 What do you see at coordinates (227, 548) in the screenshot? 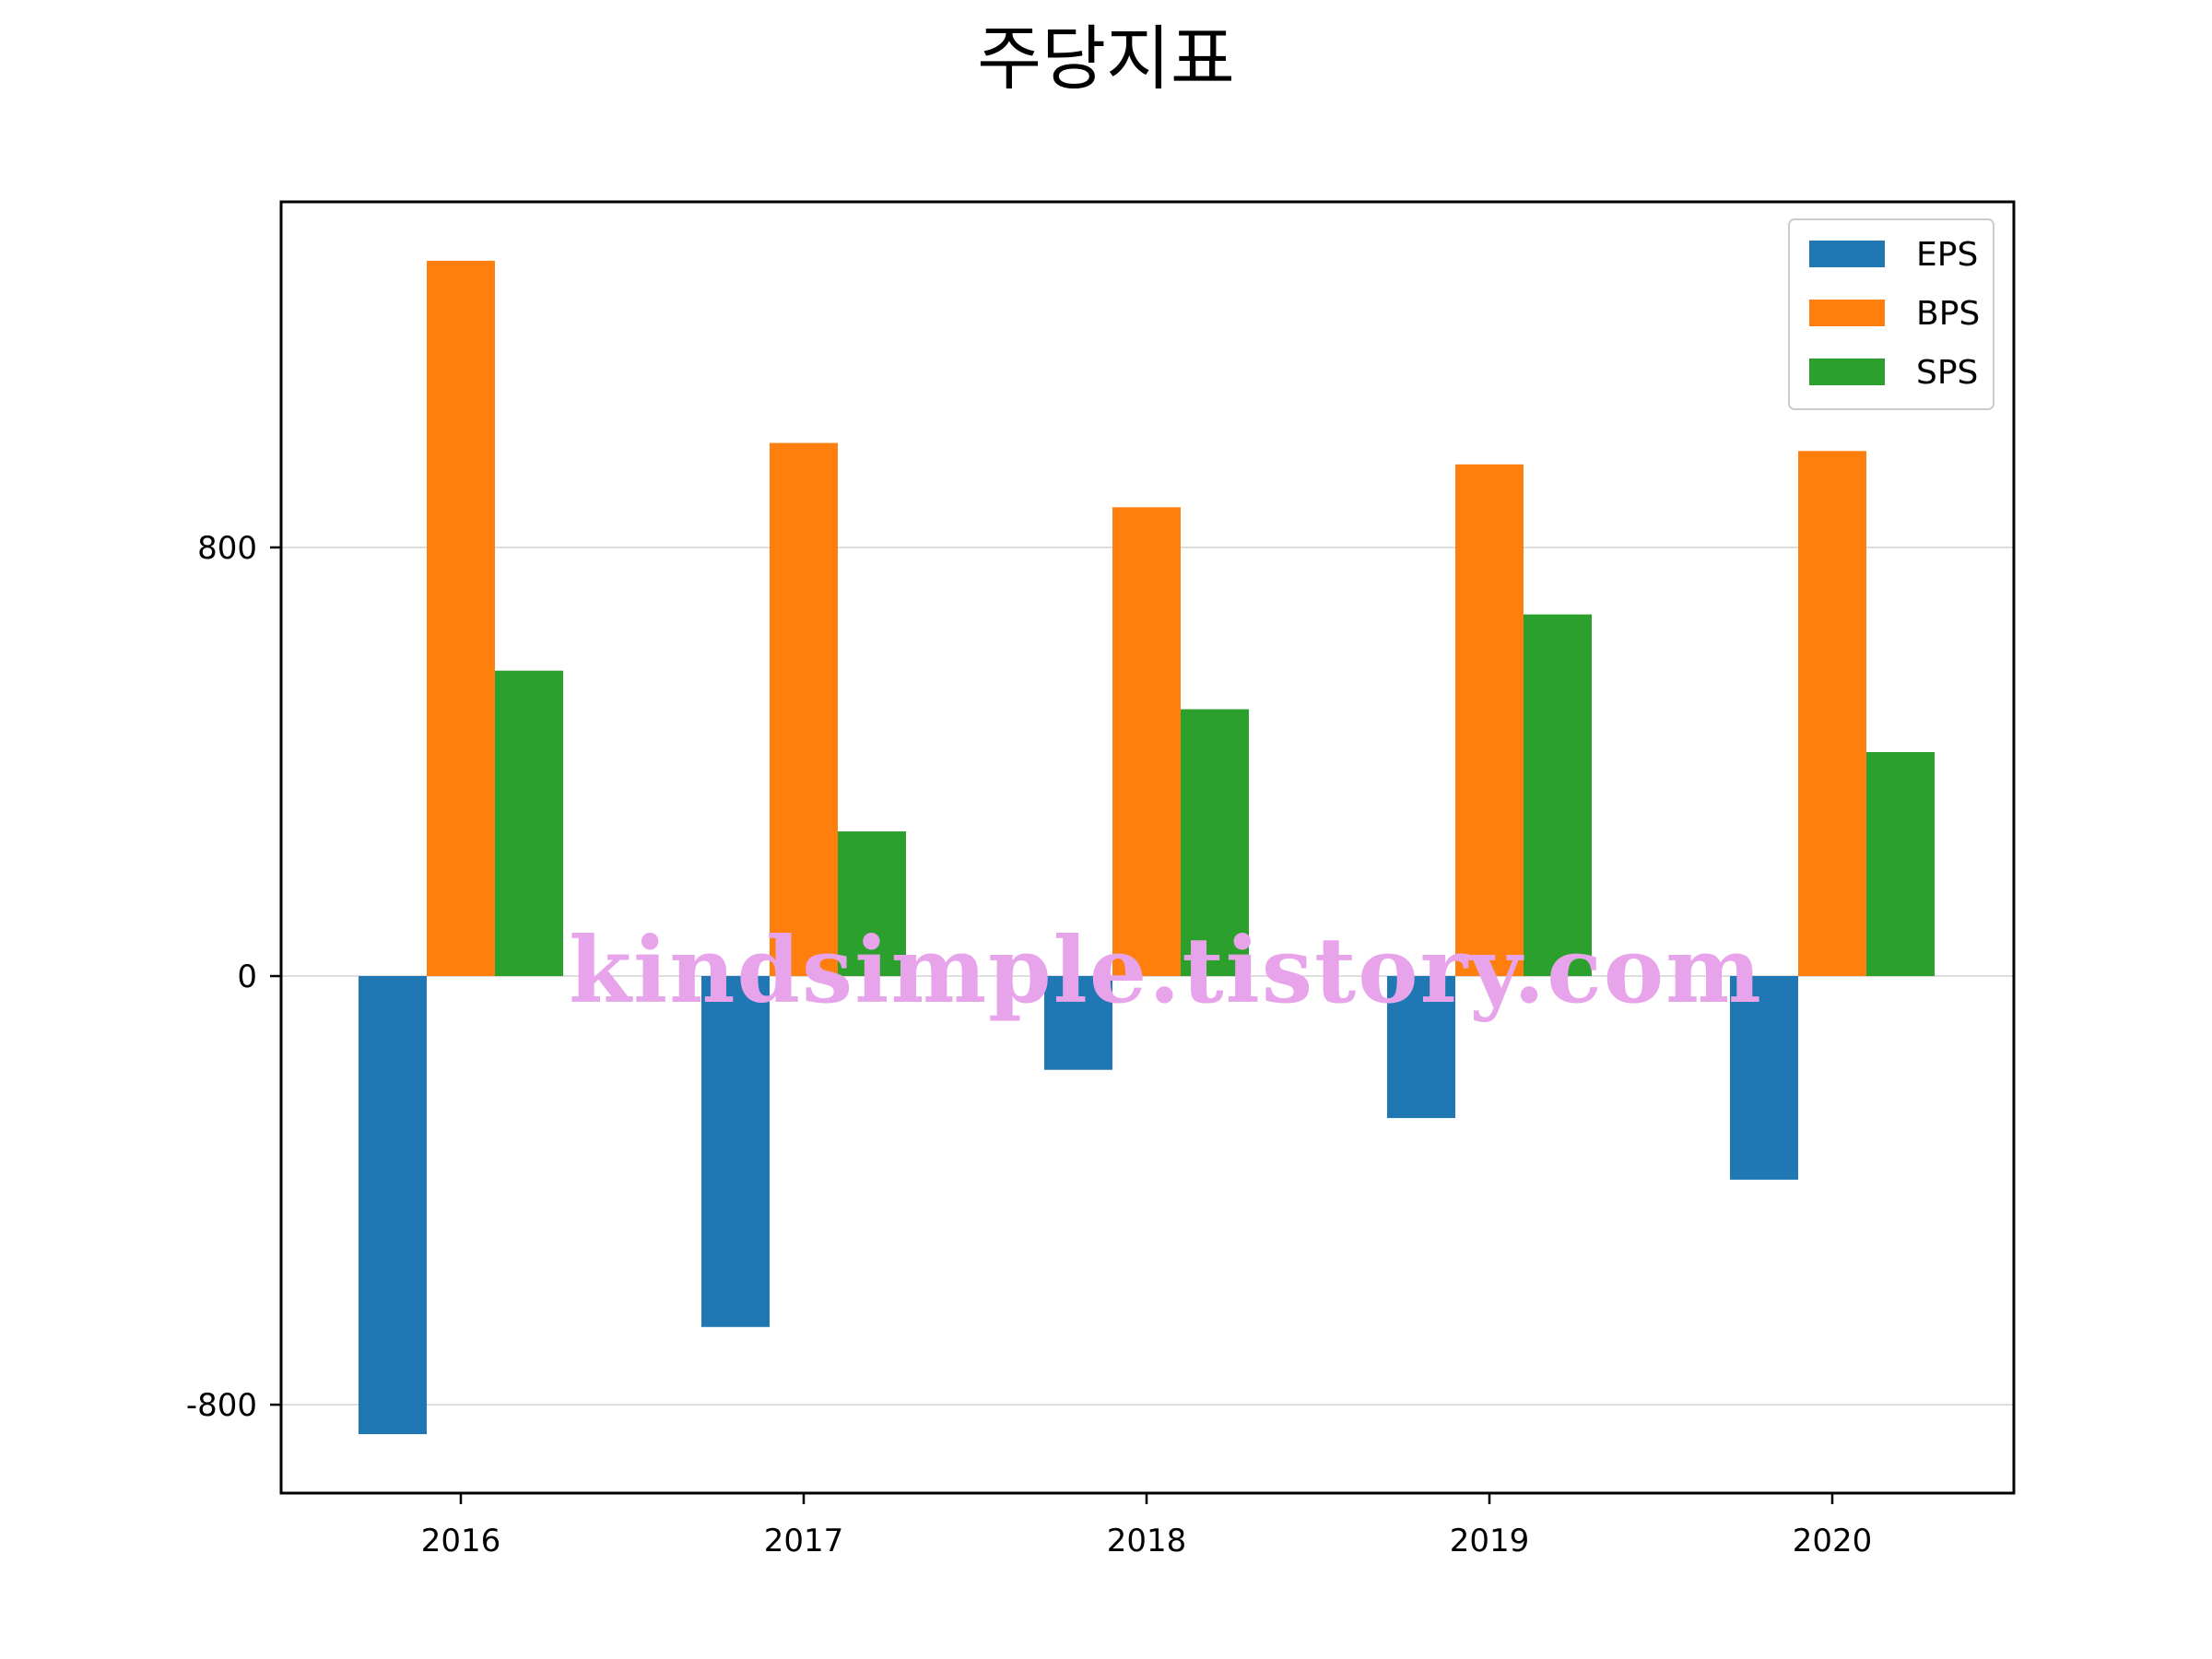
I see `y-tick-label: 800` at bounding box center [227, 548].